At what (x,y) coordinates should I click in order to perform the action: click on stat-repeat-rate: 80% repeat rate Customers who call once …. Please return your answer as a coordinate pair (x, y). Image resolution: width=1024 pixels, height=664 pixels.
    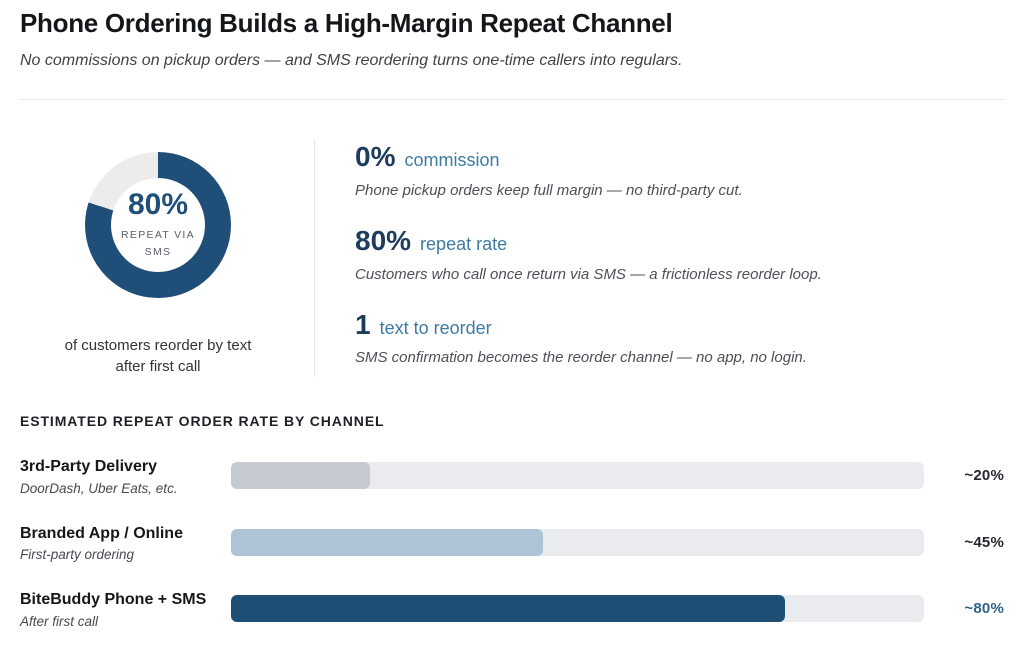
    Looking at the image, I should click on (679, 253).